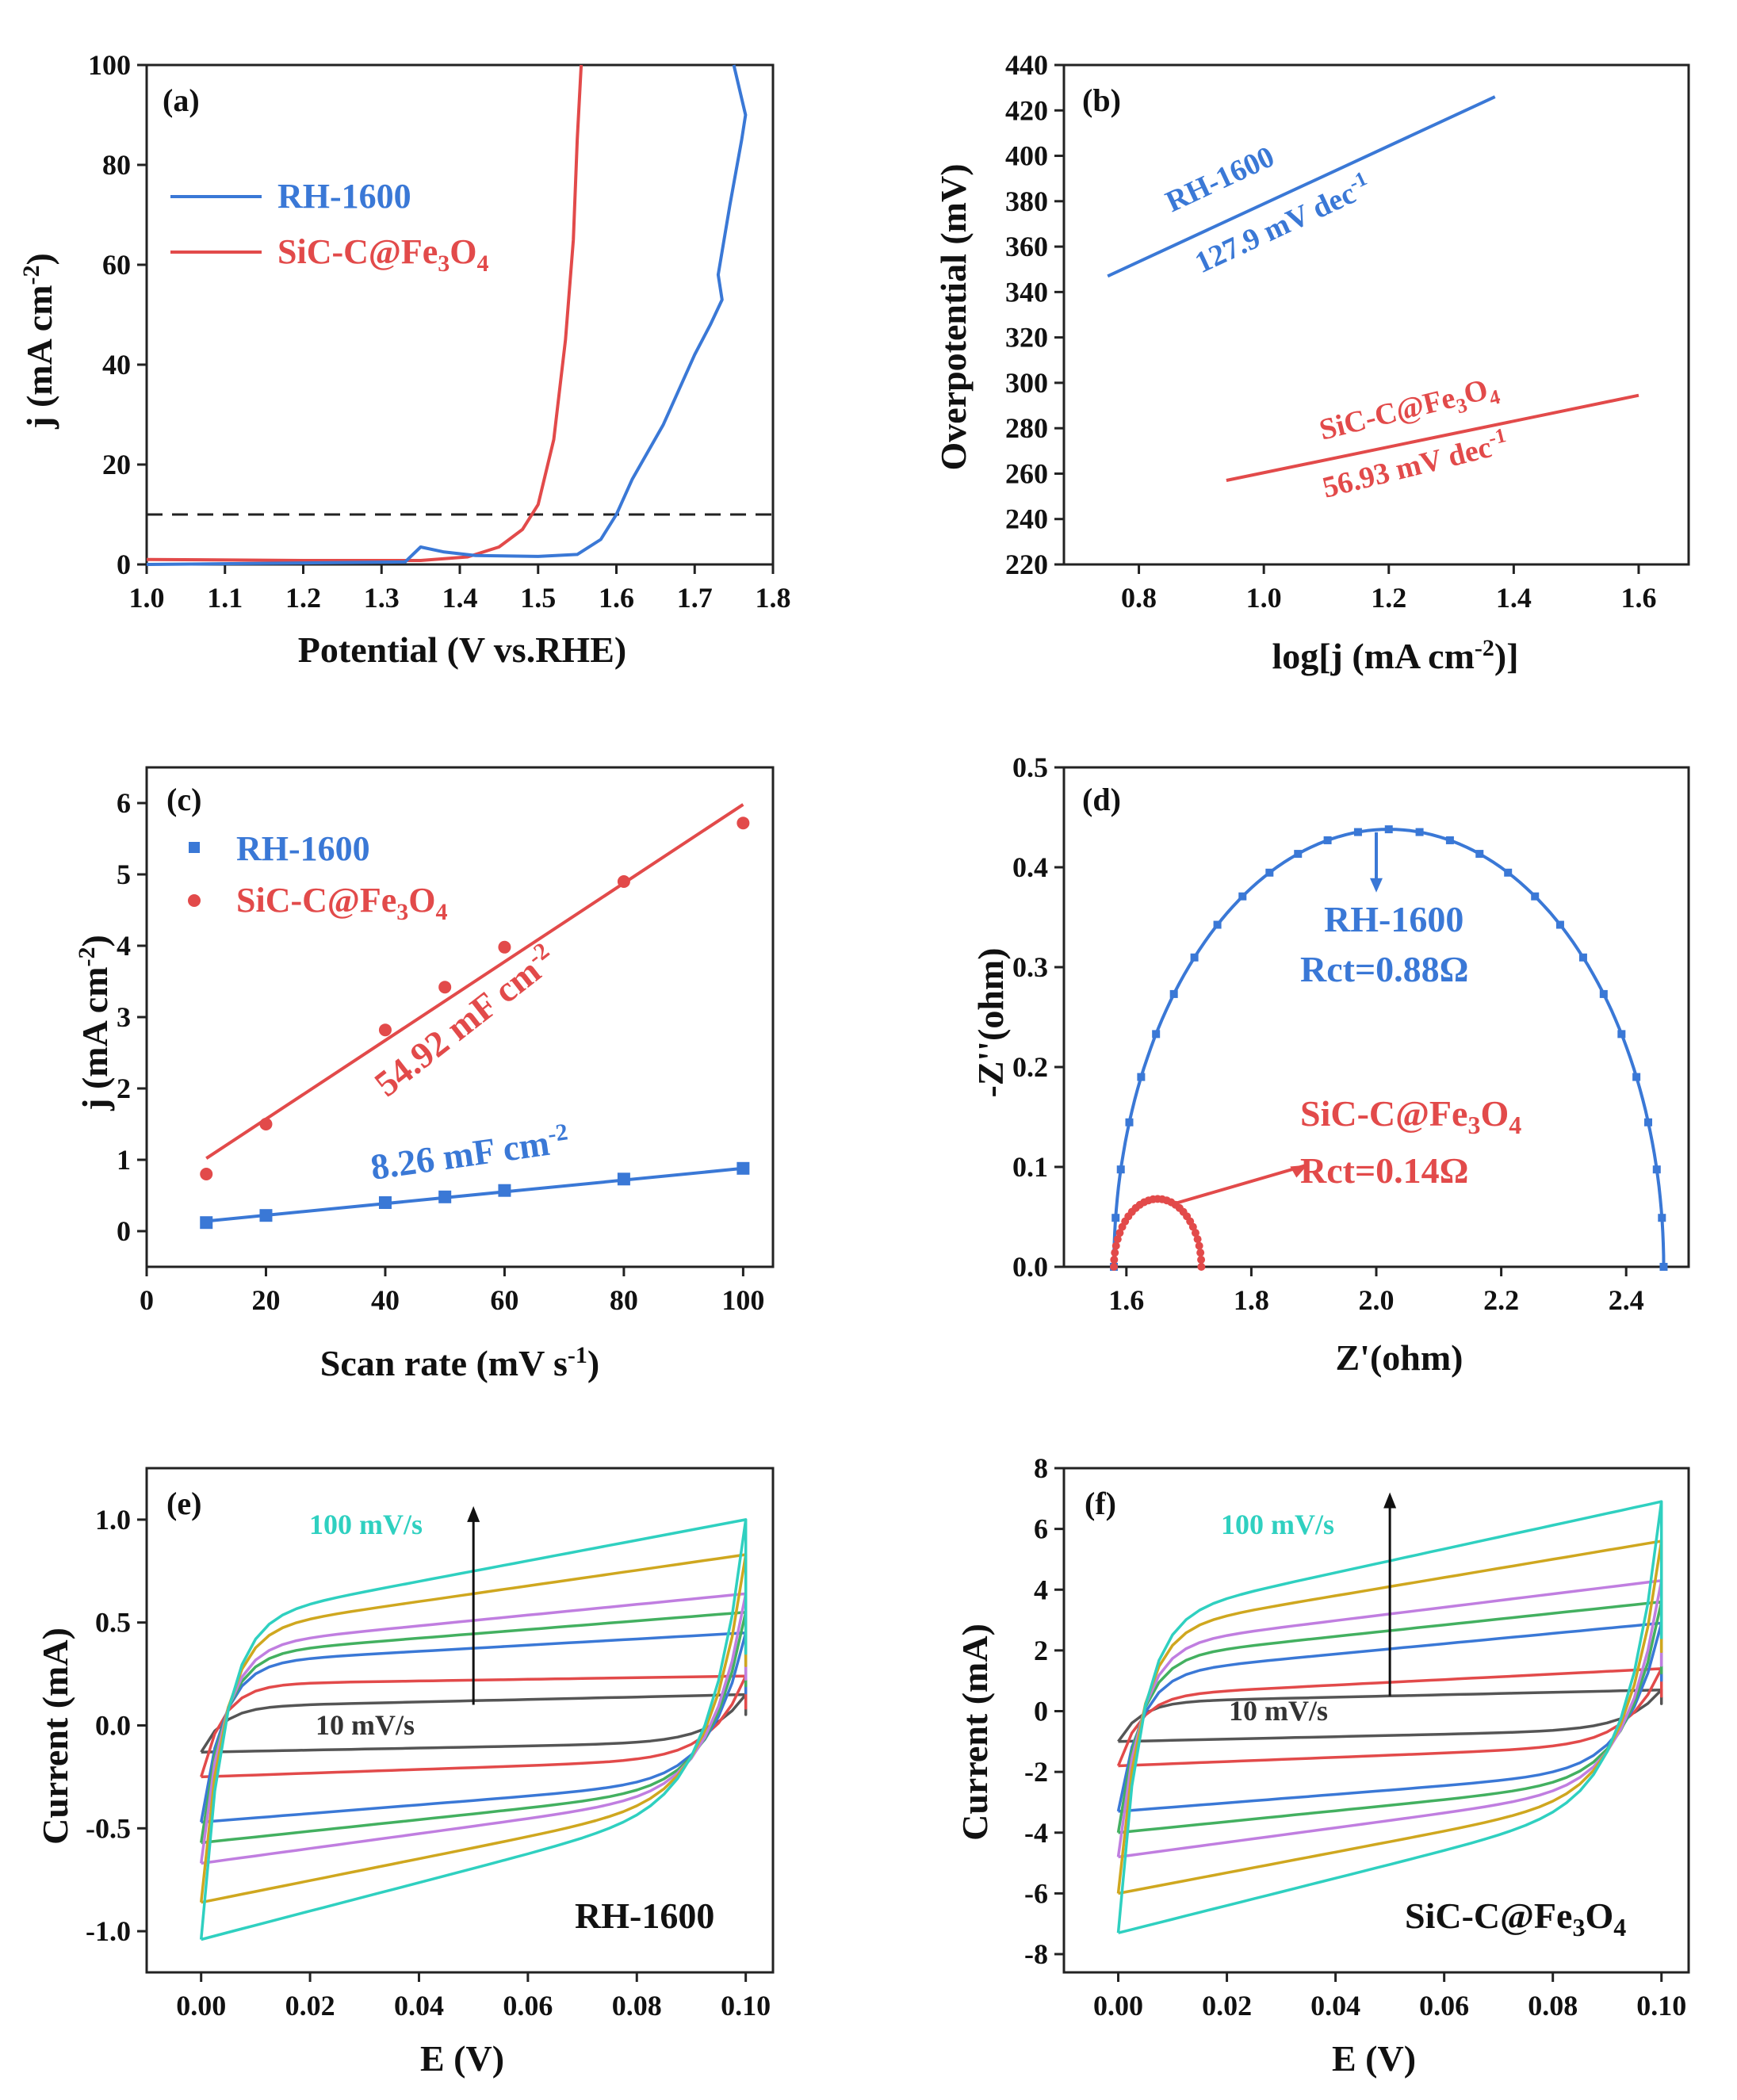 The width and height of the screenshot is (1737, 2100). Describe the element at coordinates (116, 165) in the screenshot. I see `y-tick-label: 80` at that location.